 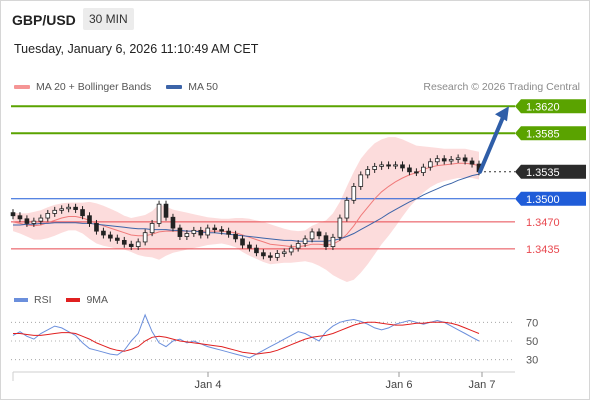 What do you see at coordinates (543, 173) in the screenshot?
I see `level-label-1.3535: 1.3535` at bounding box center [543, 173].